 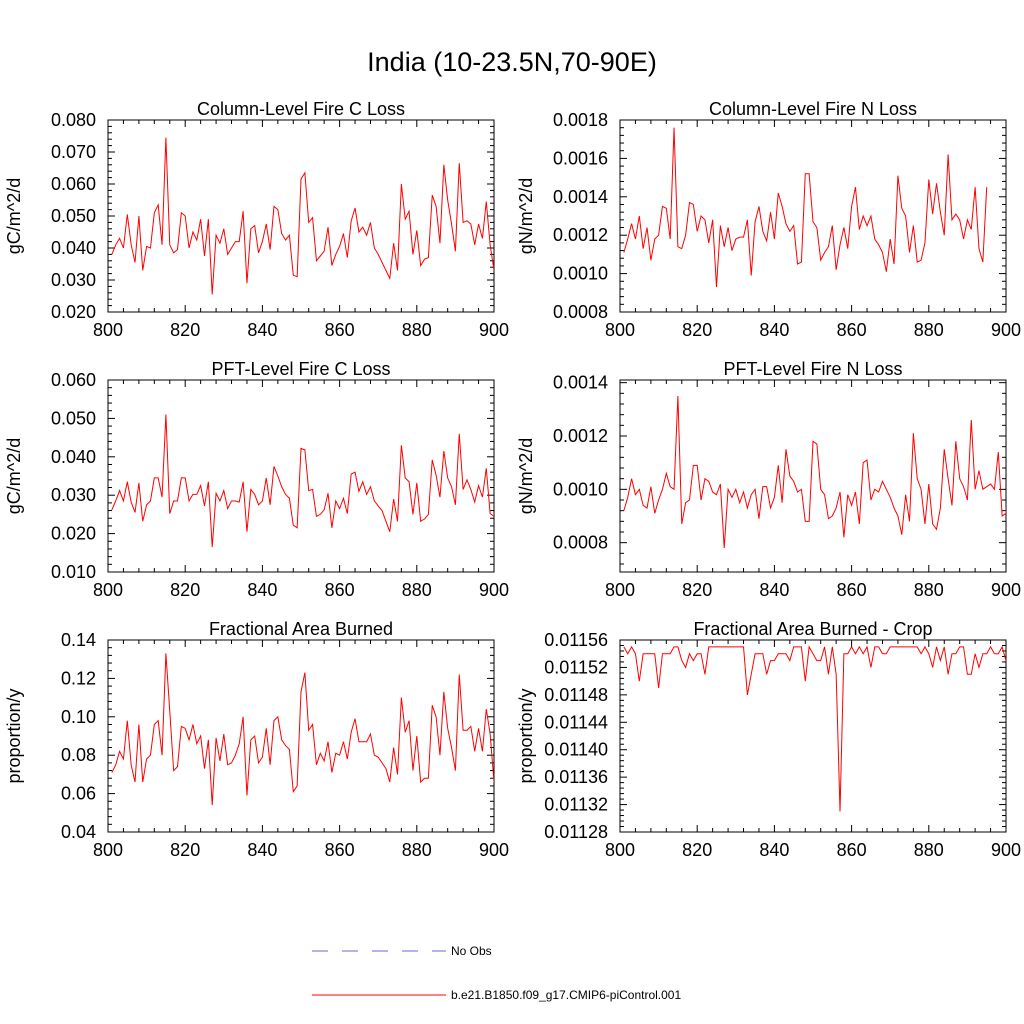 What do you see at coordinates (300, 369) in the screenshot?
I see `panel-title: PFT-Level Fire C Loss` at bounding box center [300, 369].